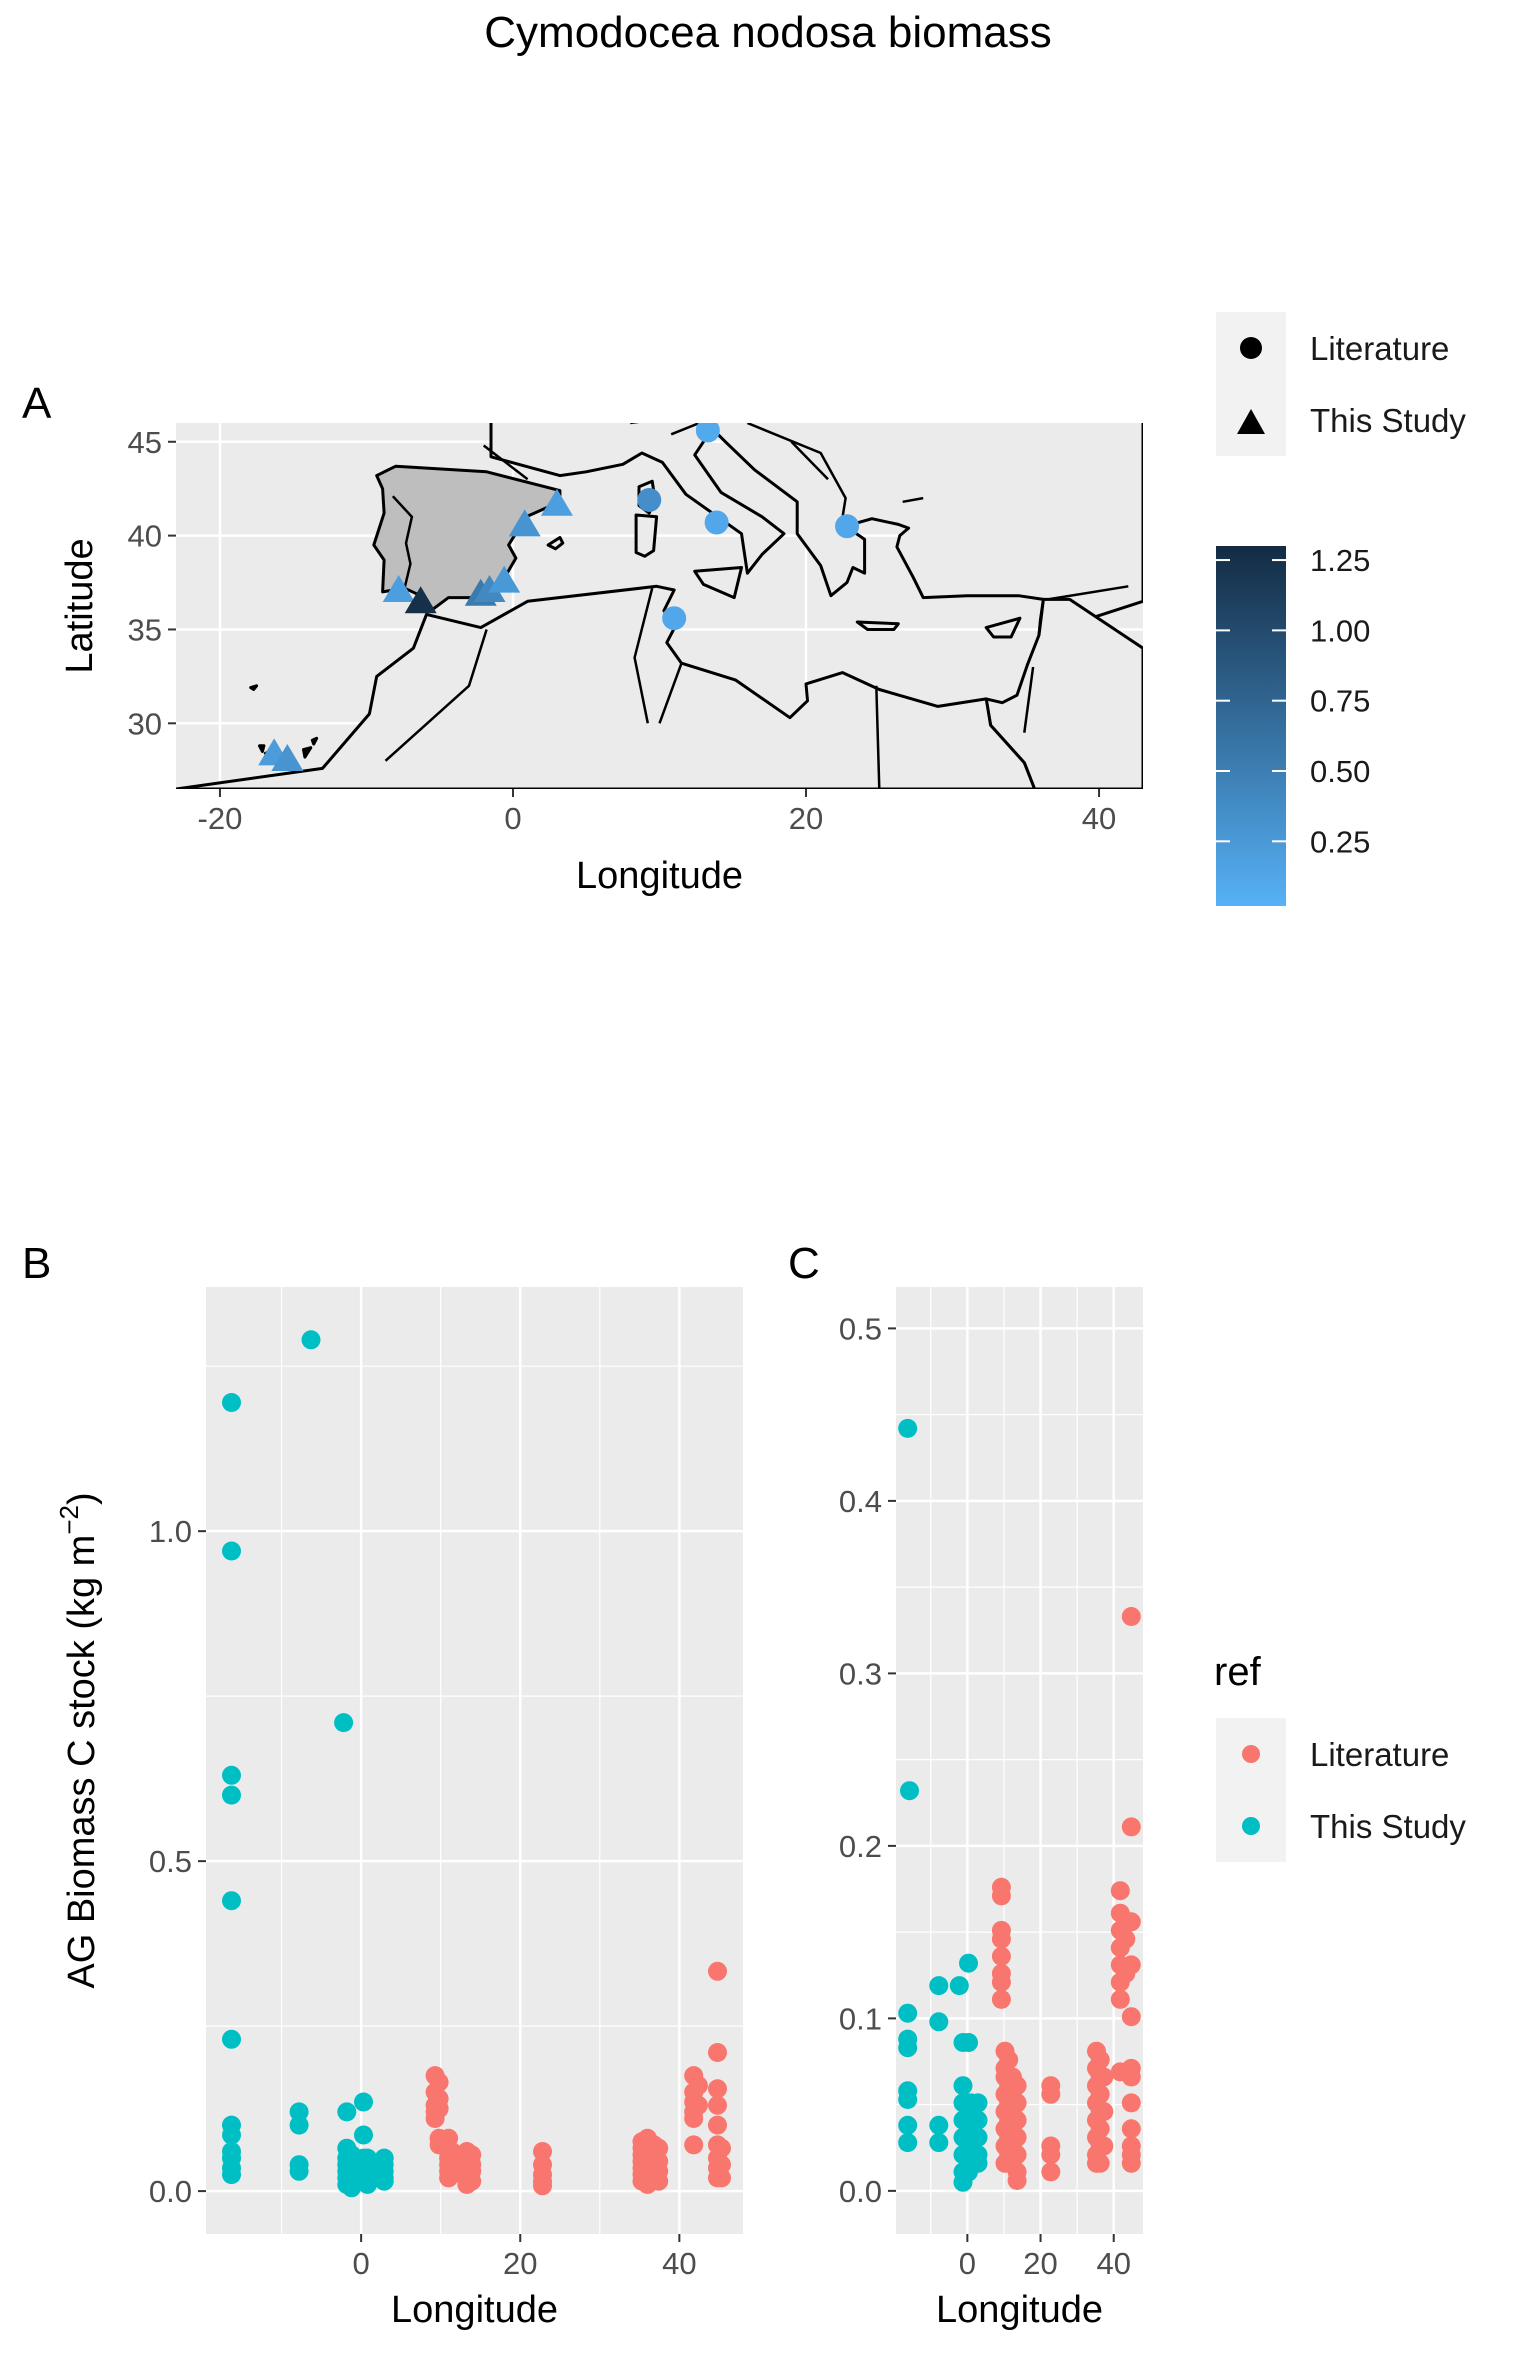  What do you see at coordinates (474, 1760) in the screenshot?
I see `plot-background` at bounding box center [474, 1760].